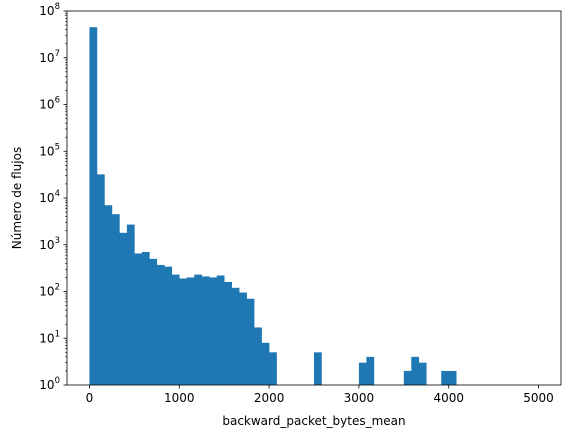 The height and width of the screenshot is (438, 571). Describe the element at coordinates (269, 398) in the screenshot. I see `x-tick-label: 2000` at that location.